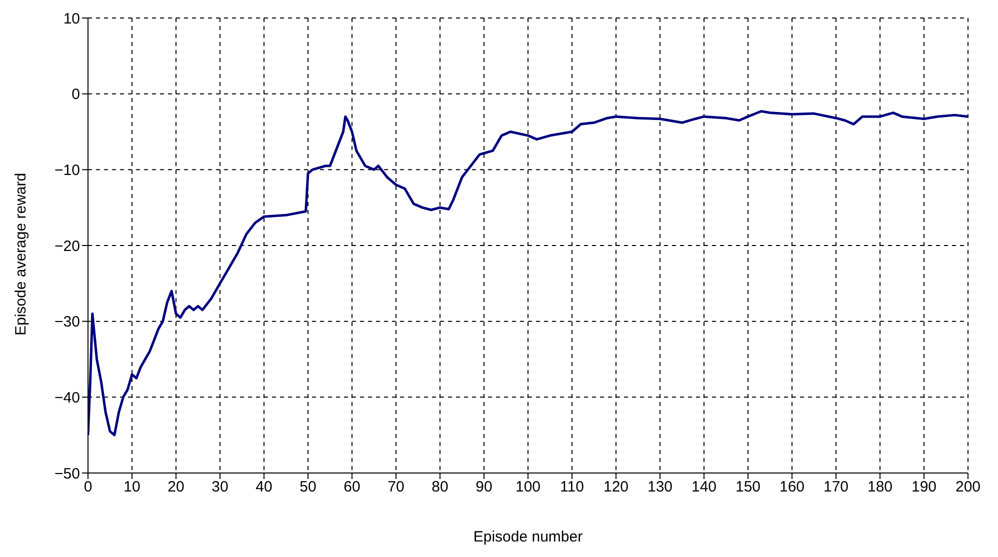 The width and height of the screenshot is (998, 557). What do you see at coordinates (836, 487) in the screenshot?
I see `x-tick-label: 170` at bounding box center [836, 487].